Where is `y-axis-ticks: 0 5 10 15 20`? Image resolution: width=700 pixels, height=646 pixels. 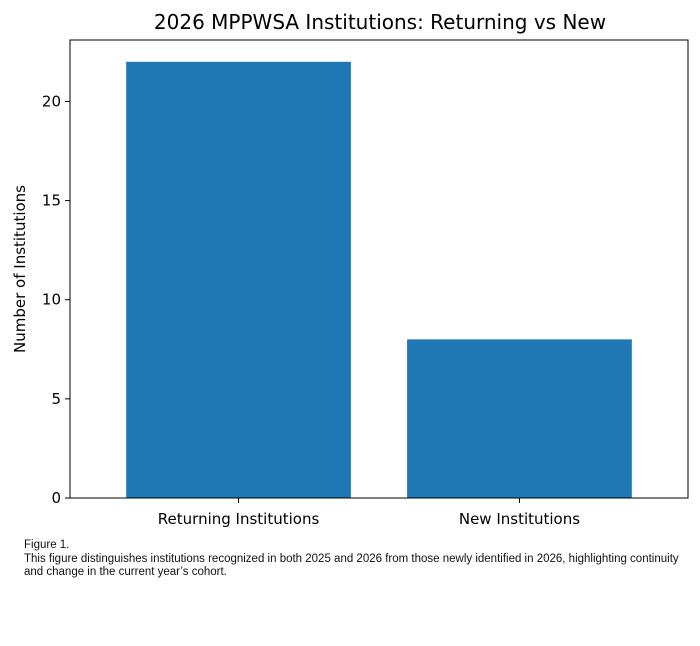
y-axis-ticks: 0 5 10 15 20 is located at coordinates (56, 299).